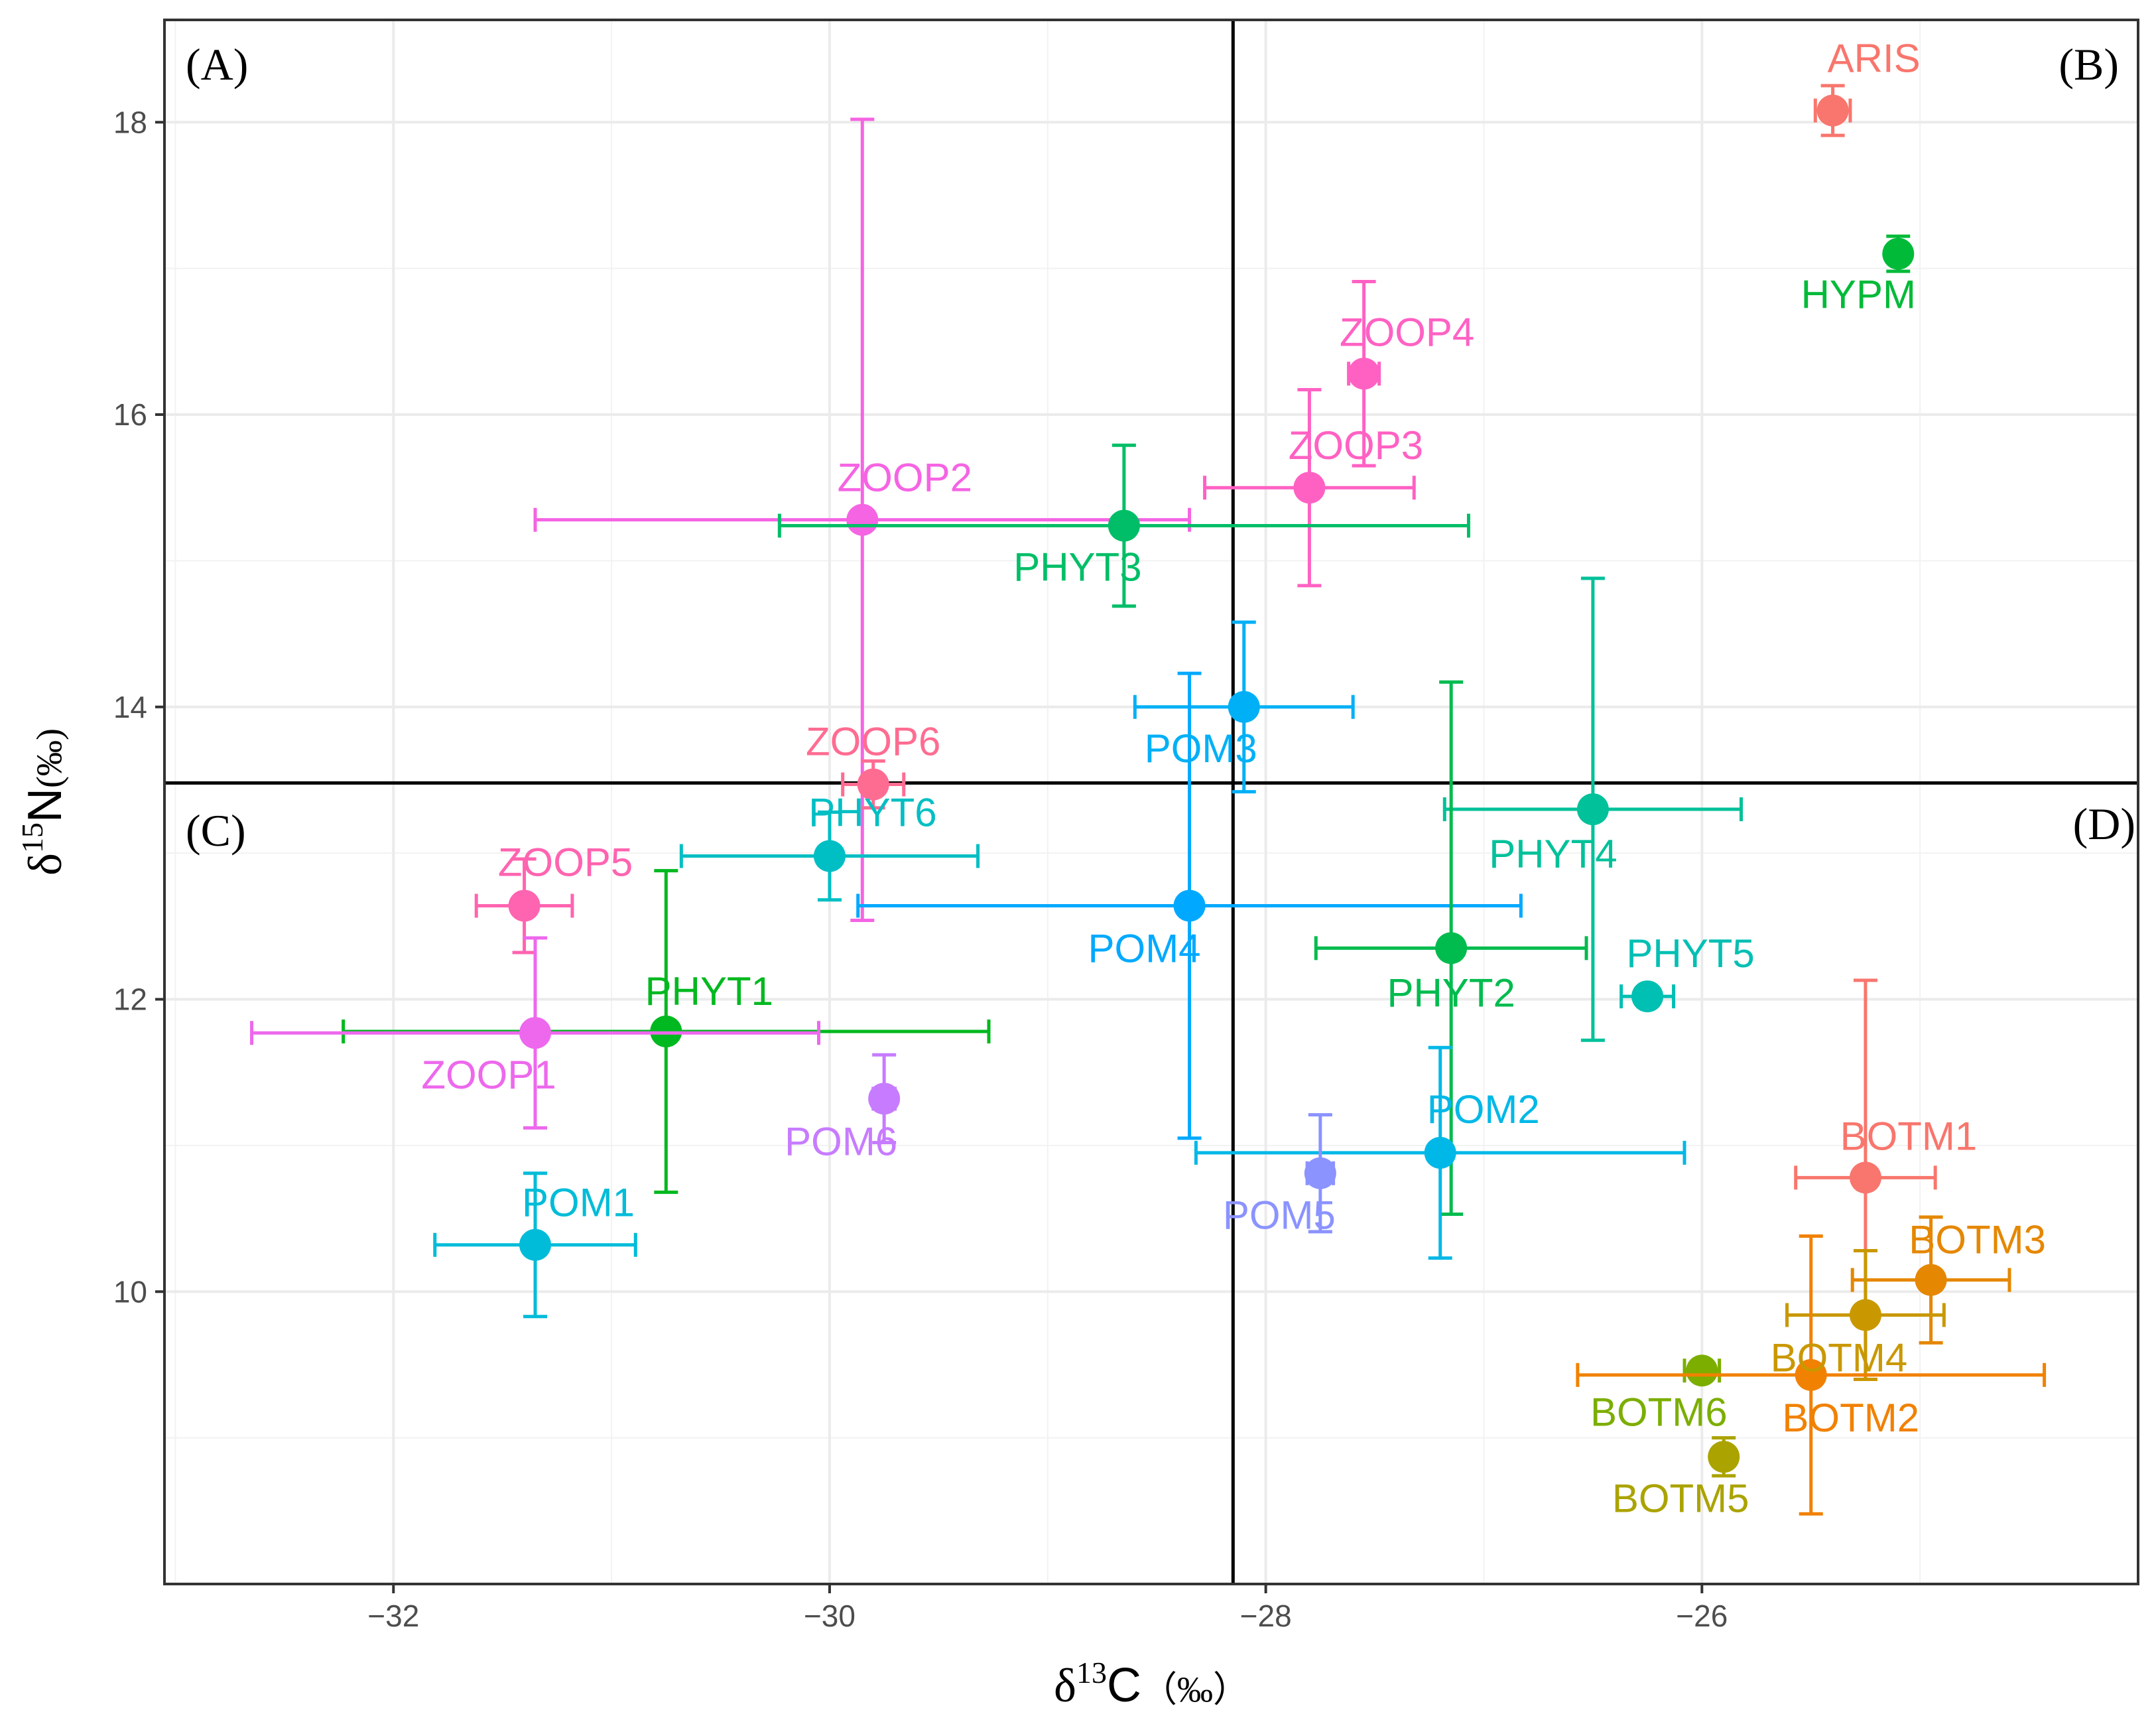 The height and width of the screenshot is (1718, 2156). I want to click on point-label-phyt1: PHYT1, so click(709, 991).